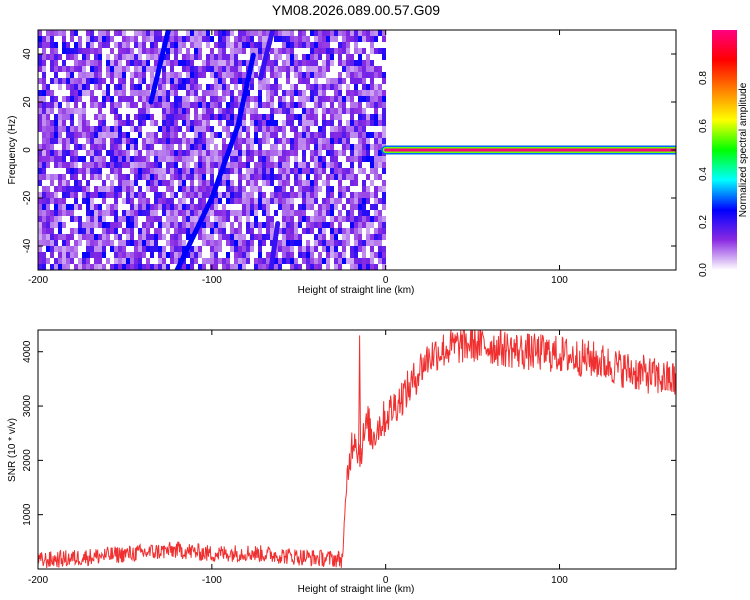 The image size is (750, 600). Describe the element at coordinates (703, 222) in the screenshot. I see `colorbar-tick-label: 0.2` at that location.